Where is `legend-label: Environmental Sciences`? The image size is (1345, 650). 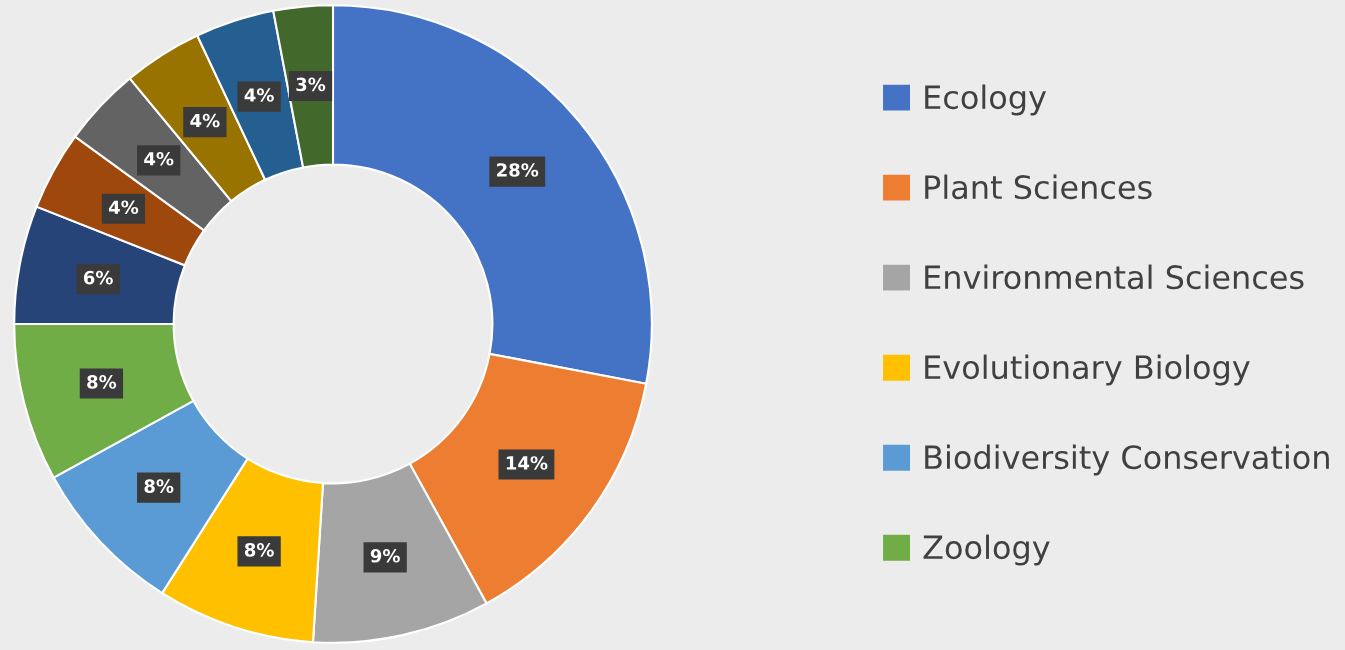
legend-label: Environmental Sciences is located at coordinates (1114, 277).